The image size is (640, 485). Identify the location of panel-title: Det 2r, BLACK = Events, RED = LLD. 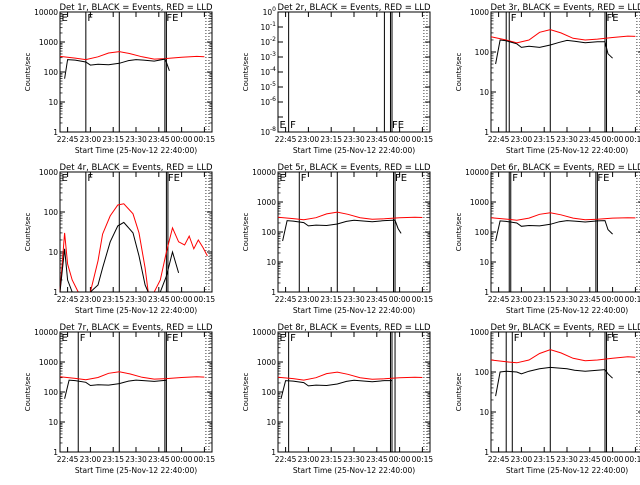
(354, 8).